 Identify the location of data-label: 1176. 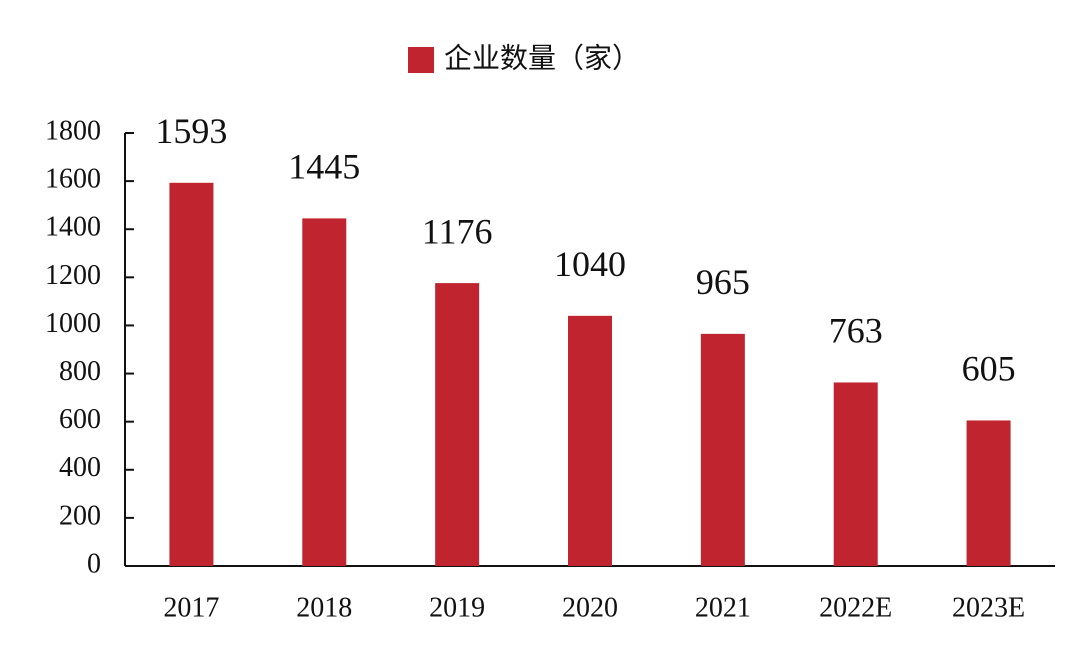
(457, 231).